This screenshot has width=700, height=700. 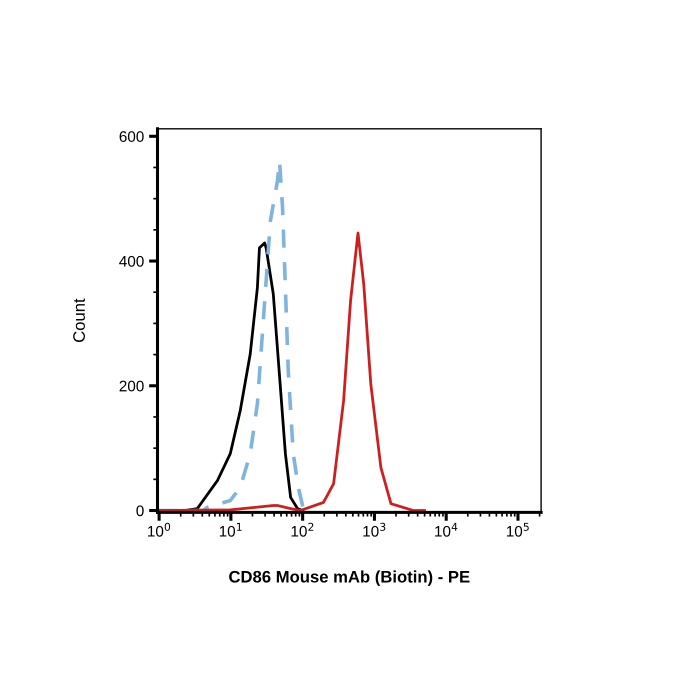 What do you see at coordinates (517, 529) in the screenshot?
I see `x-tick-label: 10$^{5}$` at bounding box center [517, 529].